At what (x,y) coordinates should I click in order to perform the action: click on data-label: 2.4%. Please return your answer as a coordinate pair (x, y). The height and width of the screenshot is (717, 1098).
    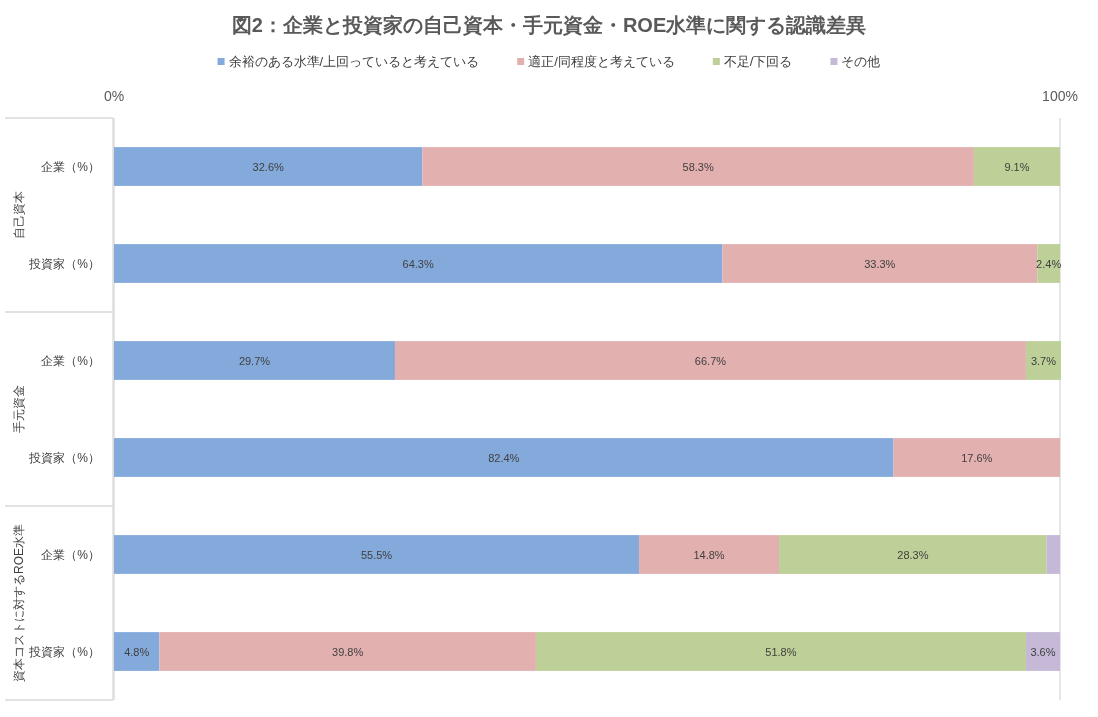
    Looking at the image, I should click on (1049, 263).